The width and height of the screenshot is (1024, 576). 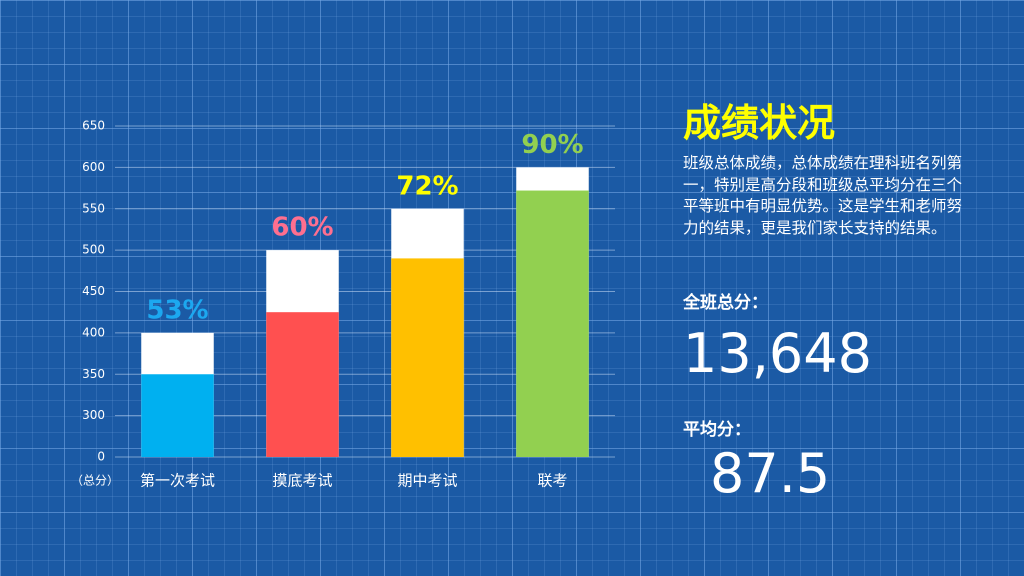 I want to click on y-tick-label: 550, so click(x=93, y=208).